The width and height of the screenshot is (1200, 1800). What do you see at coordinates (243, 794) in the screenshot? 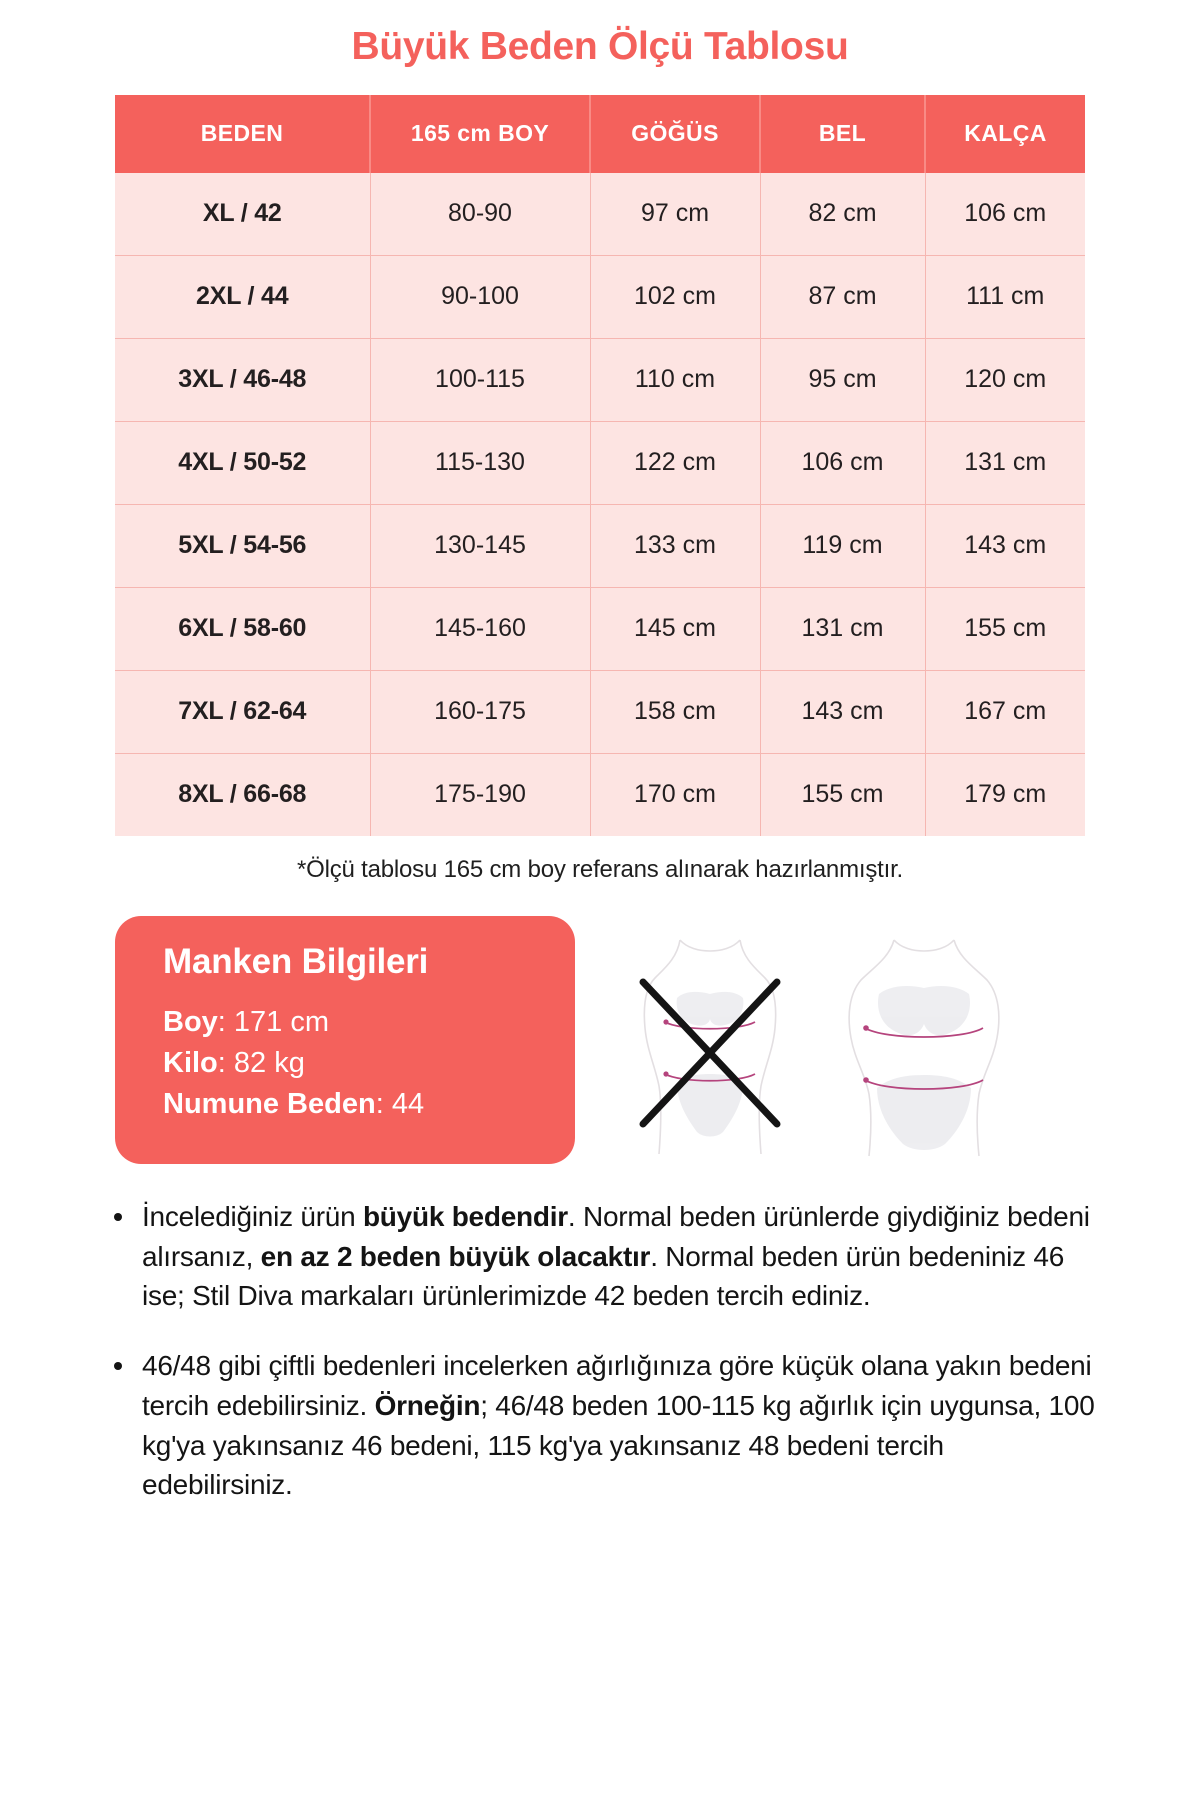
I see `size-cell: 8XL / 66-68` at bounding box center [243, 794].